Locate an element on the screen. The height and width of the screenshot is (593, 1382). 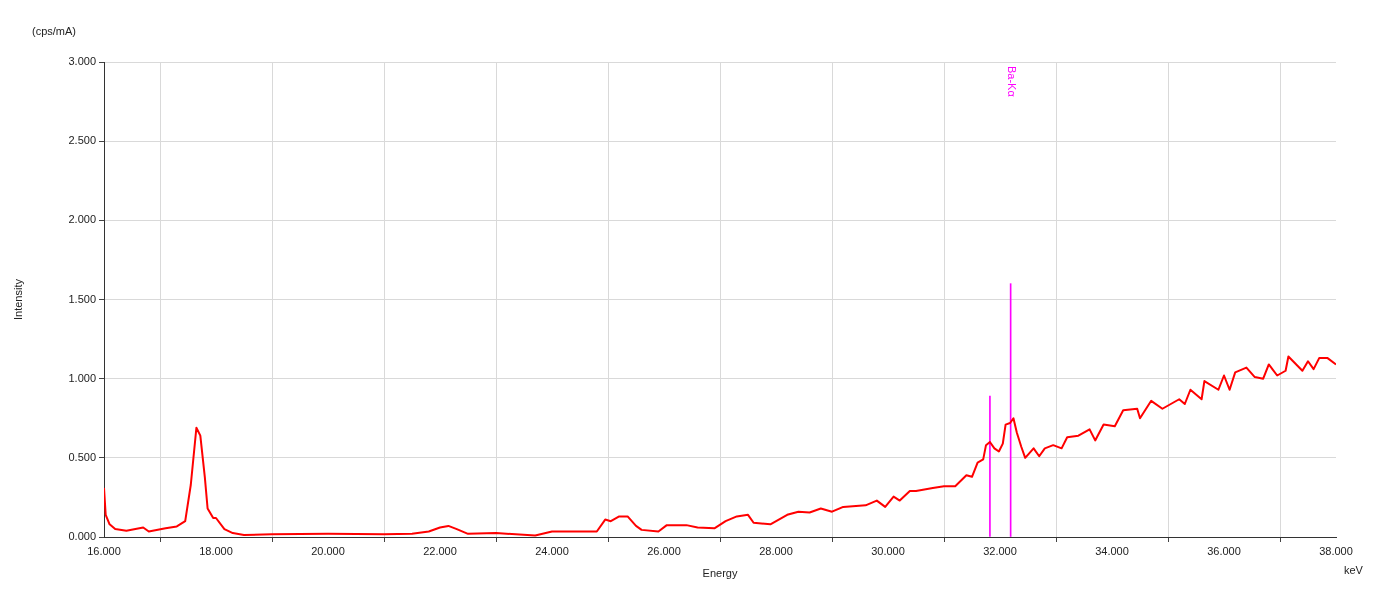
y-tick-label: 2.000 is located at coordinates (82, 219).